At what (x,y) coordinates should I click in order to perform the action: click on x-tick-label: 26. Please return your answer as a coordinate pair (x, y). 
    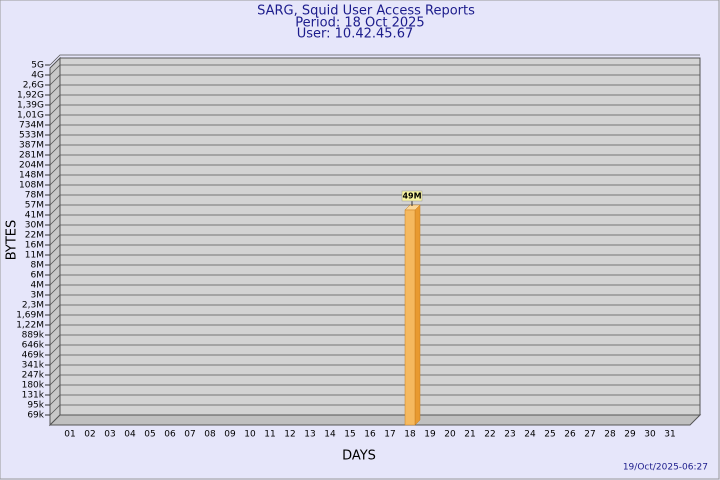
    Looking at the image, I should click on (570, 435).